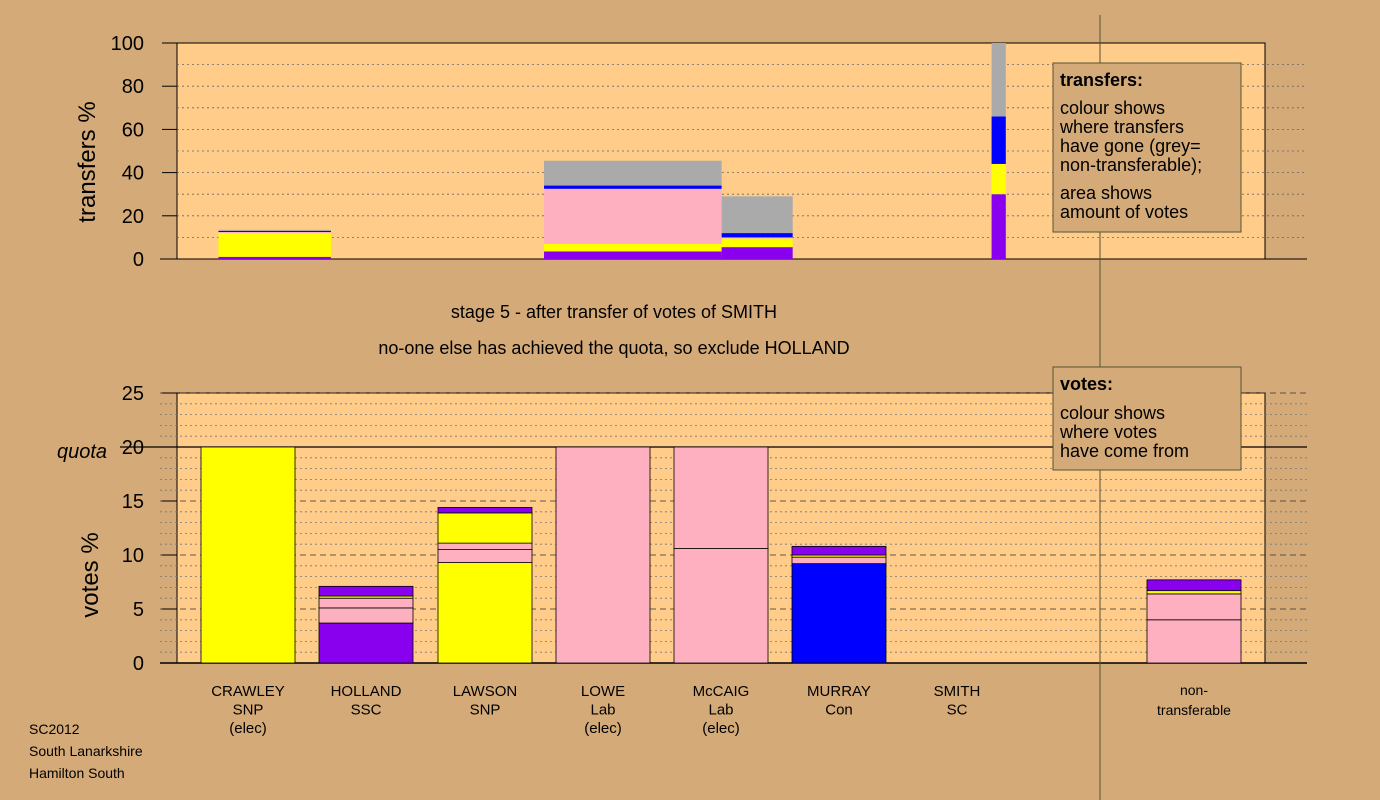 Image resolution: width=1380 pixels, height=800 pixels. What do you see at coordinates (133, 556) in the screenshot?
I see `votes-y-tick-label: 10` at bounding box center [133, 556].